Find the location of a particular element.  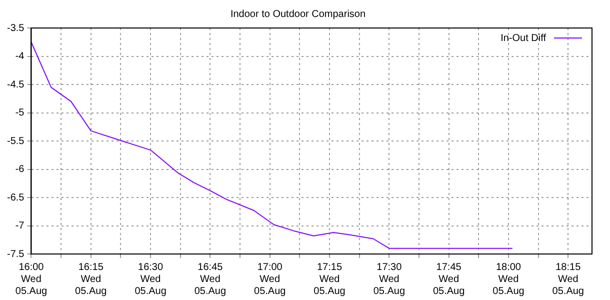

x-tick-label: 16:15 Wed 05.Aug is located at coordinates (91, 279).